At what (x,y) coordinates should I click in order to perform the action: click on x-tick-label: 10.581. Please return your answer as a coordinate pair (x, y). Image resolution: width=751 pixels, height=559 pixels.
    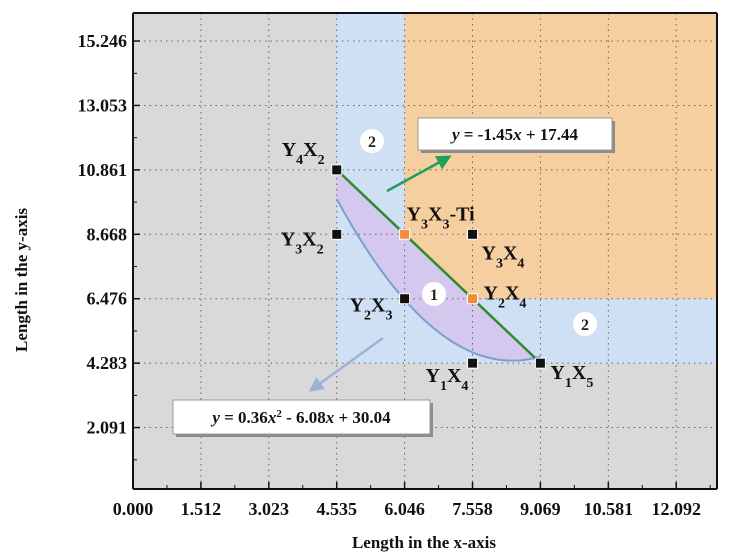
    Looking at the image, I should click on (609, 509).